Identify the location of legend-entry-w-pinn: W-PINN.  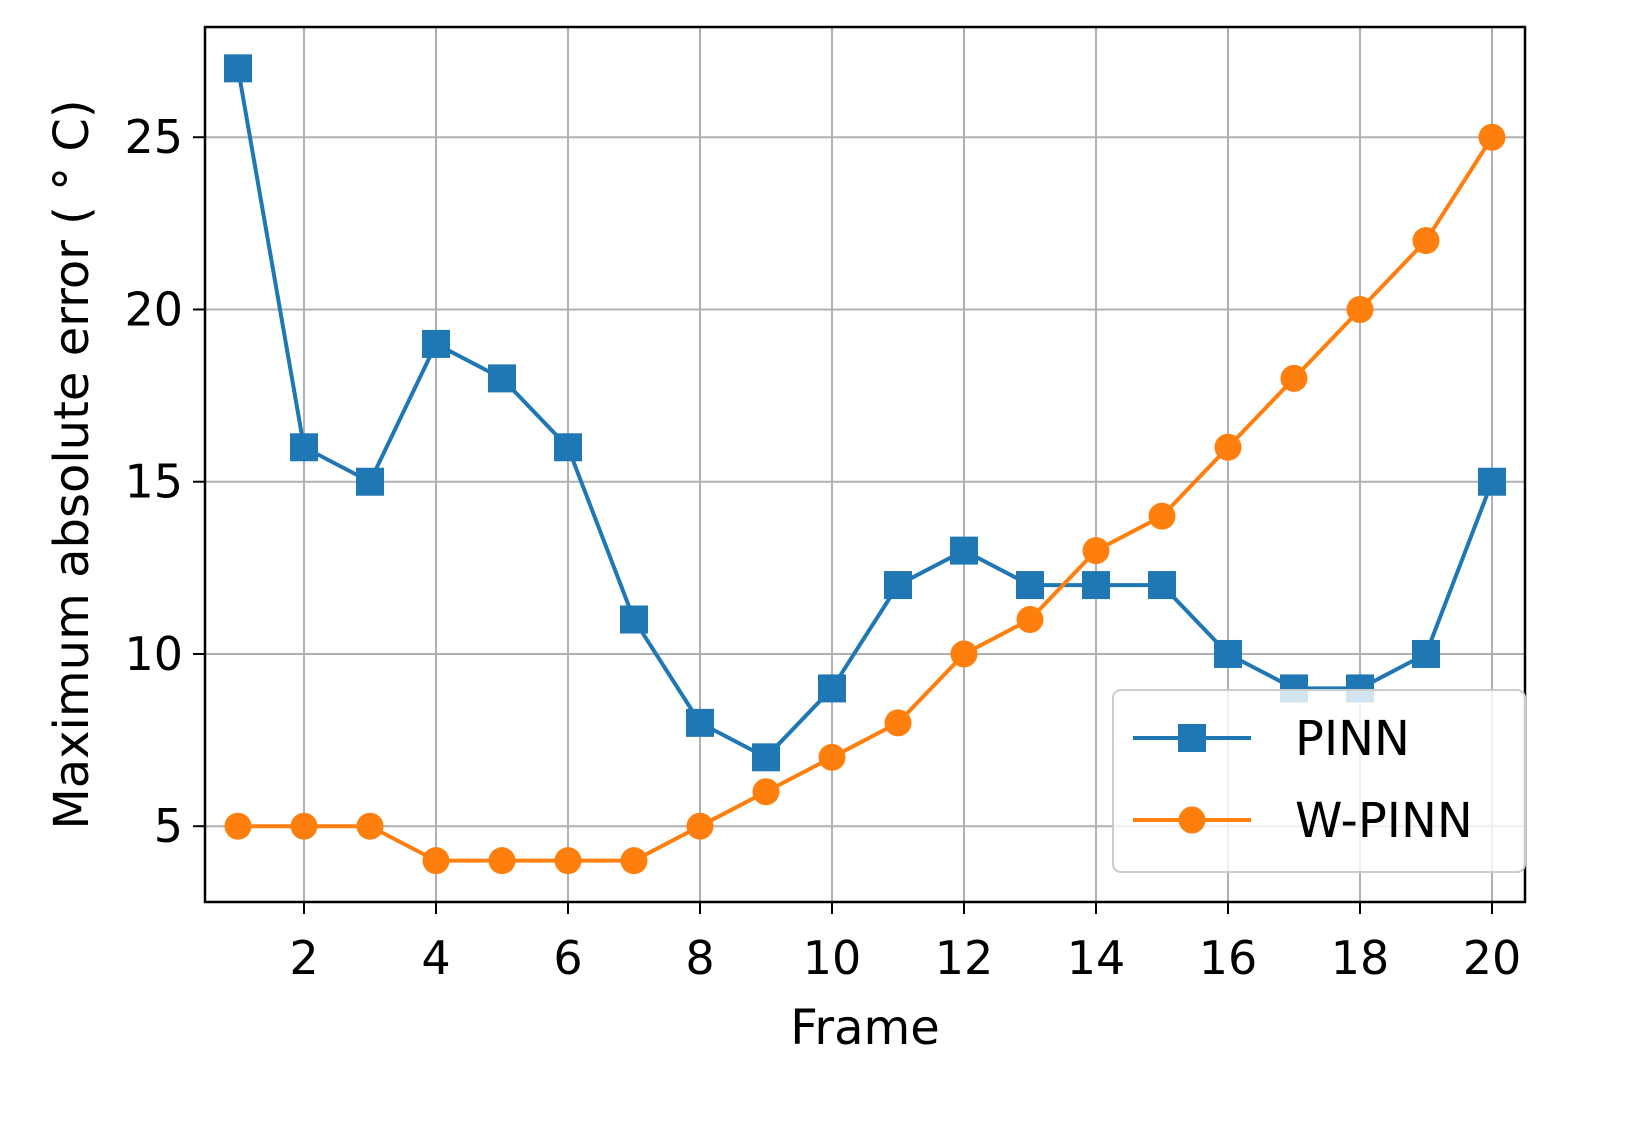
(1303, 821).